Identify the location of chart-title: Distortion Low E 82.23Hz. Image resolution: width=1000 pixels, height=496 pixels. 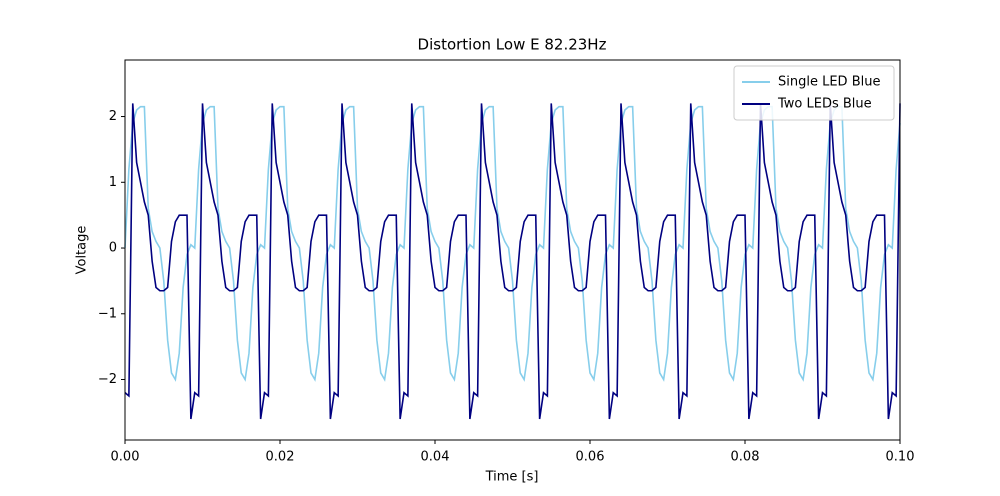
(512, 45).